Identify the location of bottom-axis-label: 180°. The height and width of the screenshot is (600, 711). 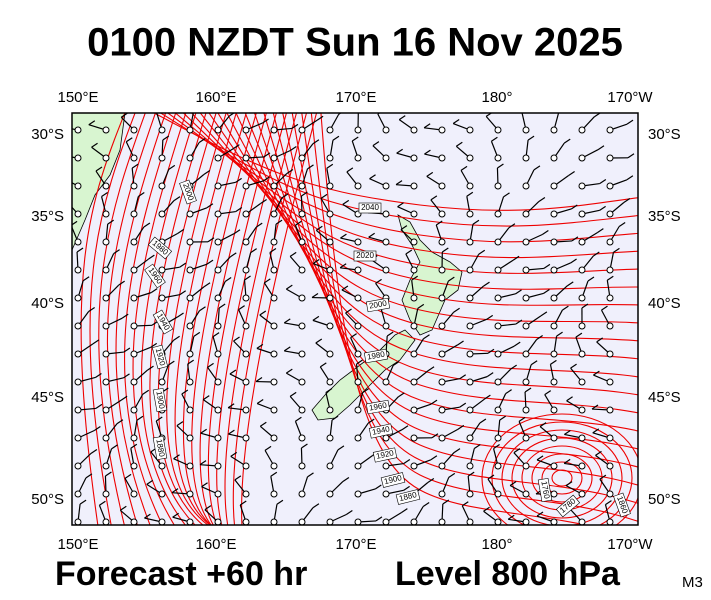
(496, 544).